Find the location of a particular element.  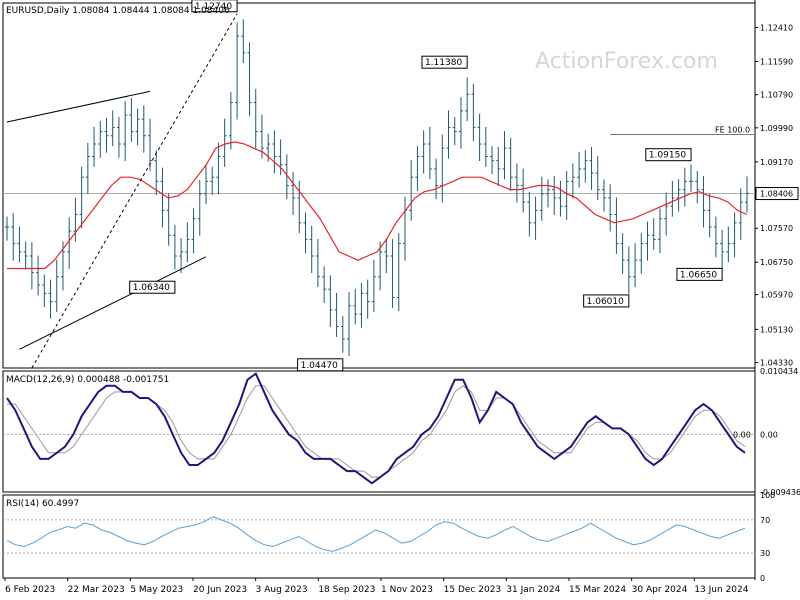

x-tick-label: 30 Apr 2024 is located at coordinates (660, 590).